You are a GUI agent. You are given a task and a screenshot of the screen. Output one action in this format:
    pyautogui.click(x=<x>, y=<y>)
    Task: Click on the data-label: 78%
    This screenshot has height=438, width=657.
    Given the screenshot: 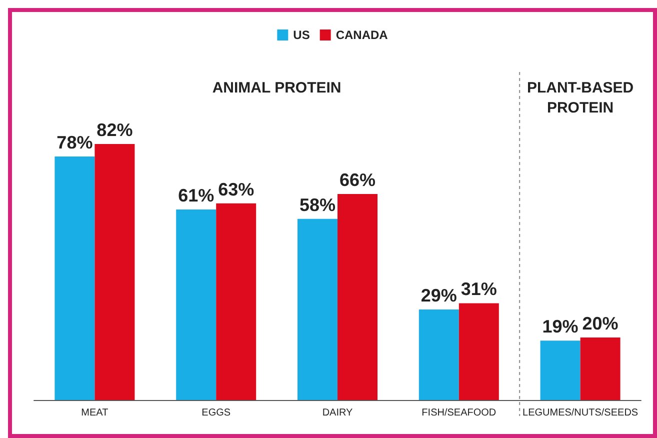 What is the action you would take?
    pyautogui.click(x=74, y=142)
    